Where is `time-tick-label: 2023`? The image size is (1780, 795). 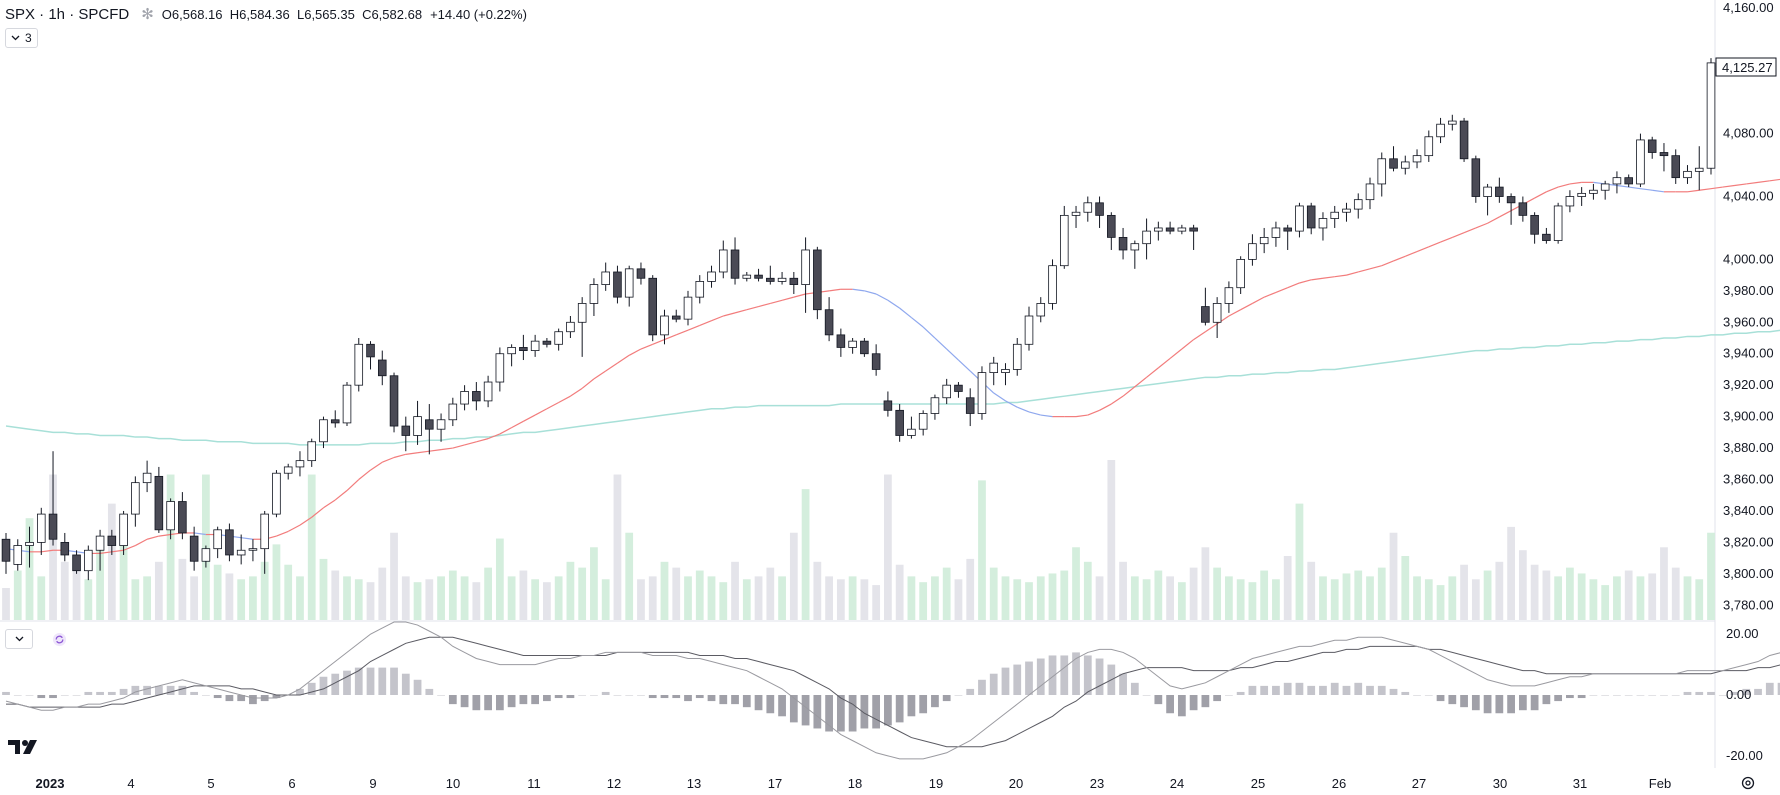
time-tick-label: 2023 is located at coordinates (50, 783).